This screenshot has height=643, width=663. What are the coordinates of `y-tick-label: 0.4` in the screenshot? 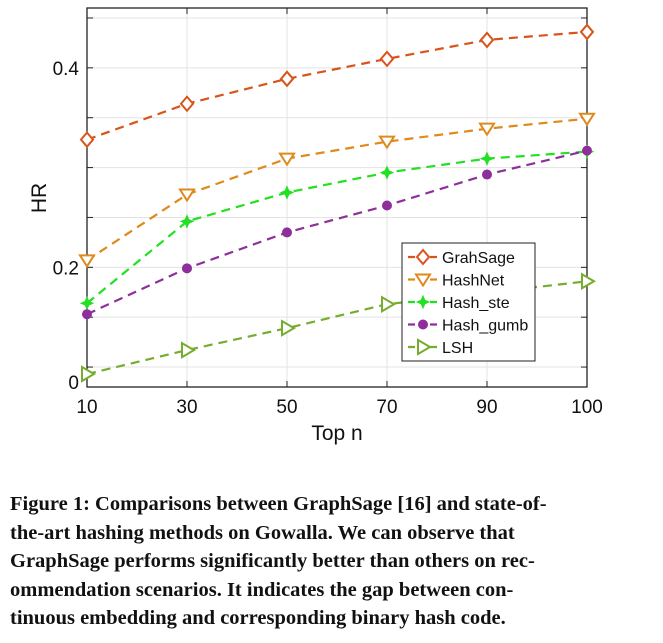 It's located at (66, 69).